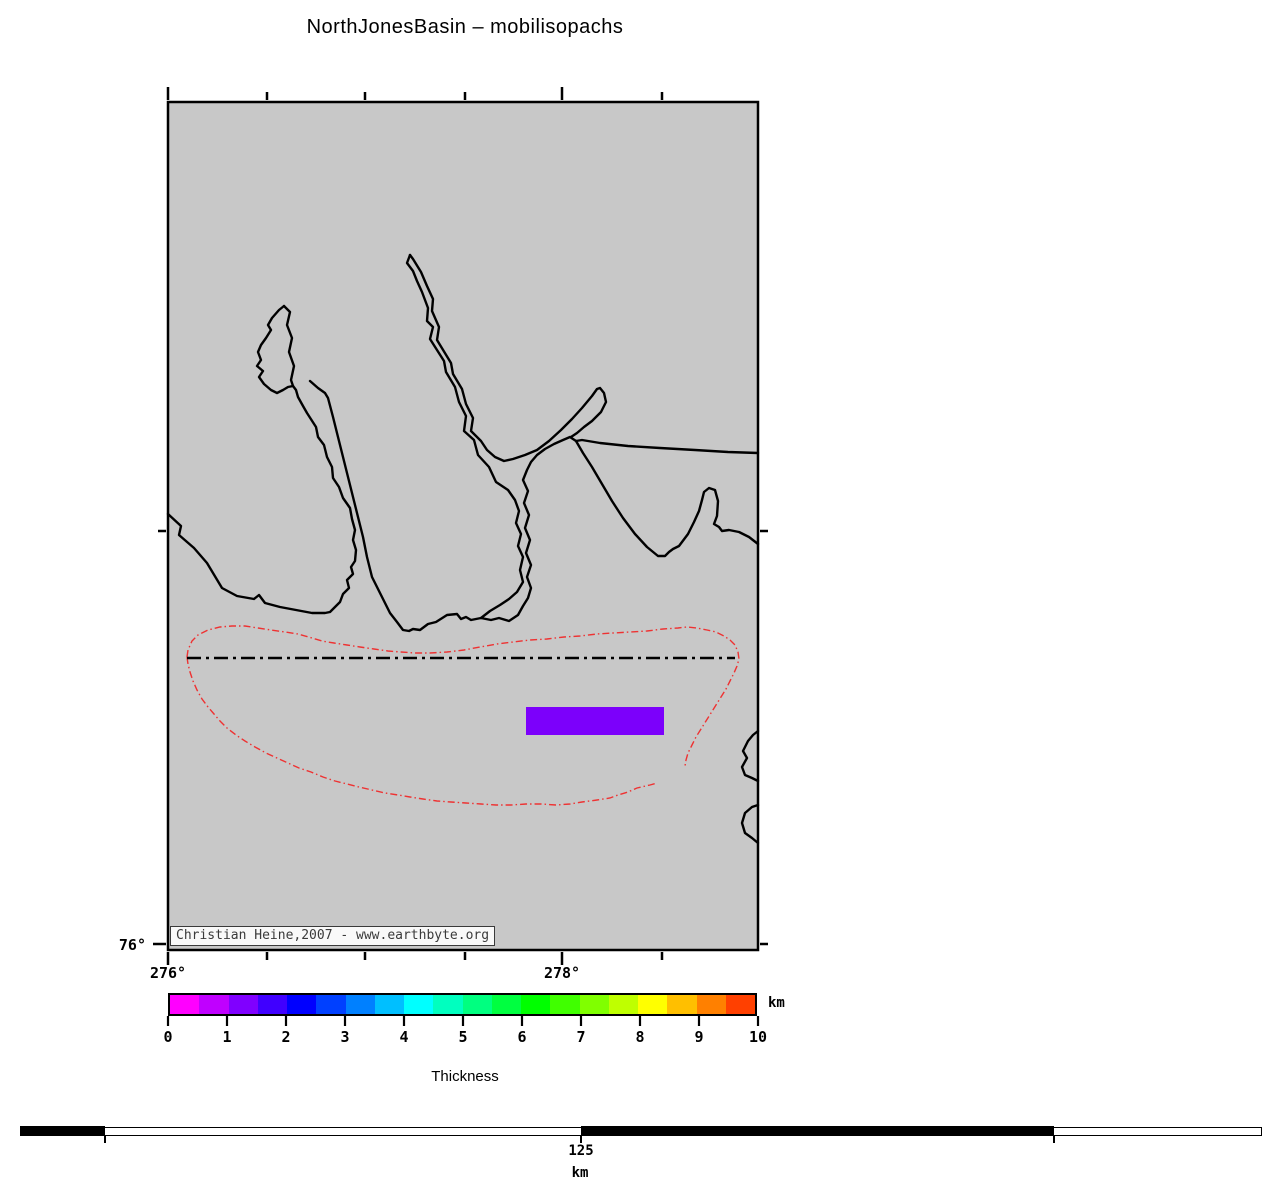 This screenshot has width=1281, height=1200. What do you see at coordinates (168, 973) in the screenshot?
I see `longitude-label-276: 276°` at bounding box center [168, 973].